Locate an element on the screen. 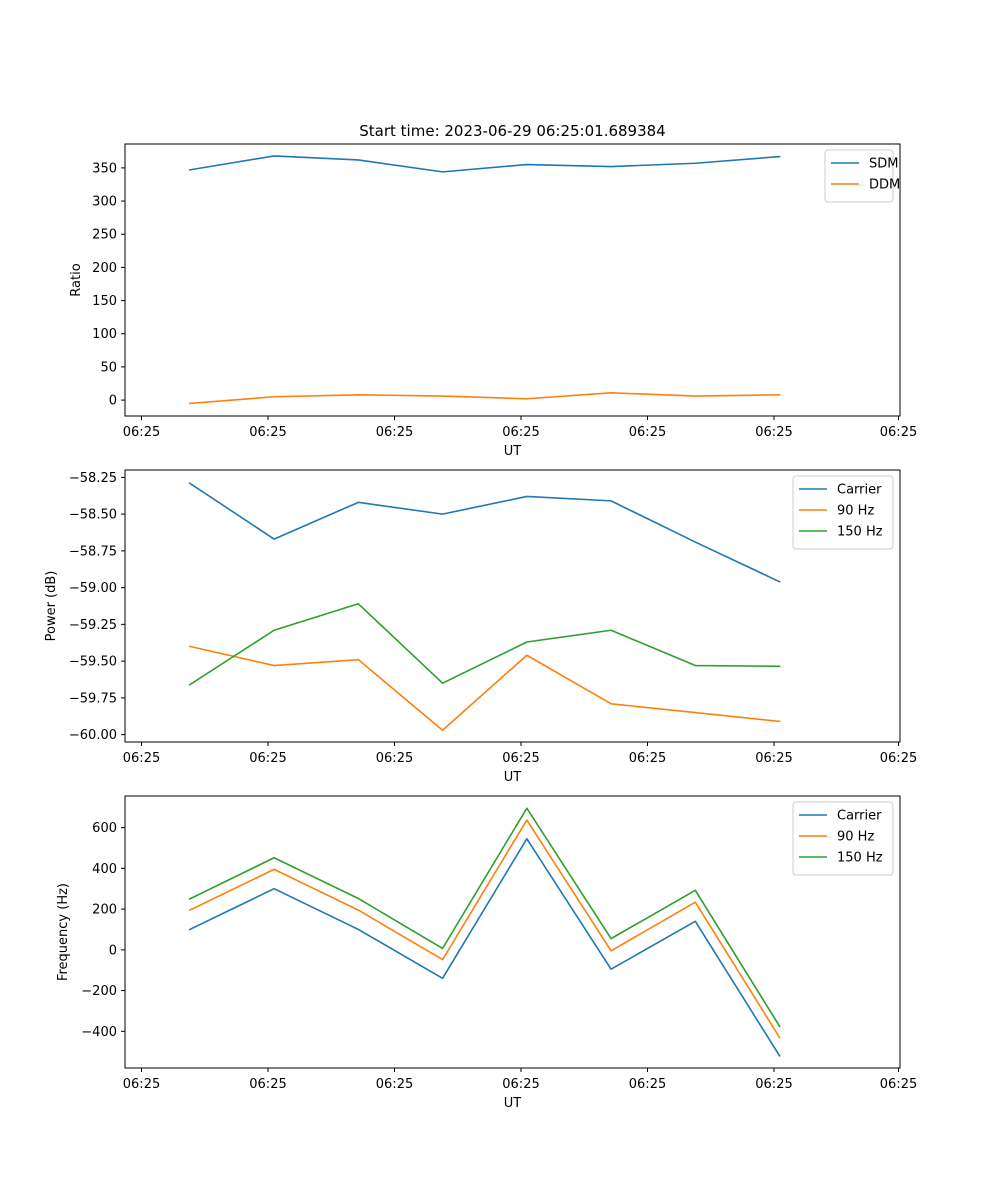  y-axis-label: Ratio is located at coordinates (76, 279).